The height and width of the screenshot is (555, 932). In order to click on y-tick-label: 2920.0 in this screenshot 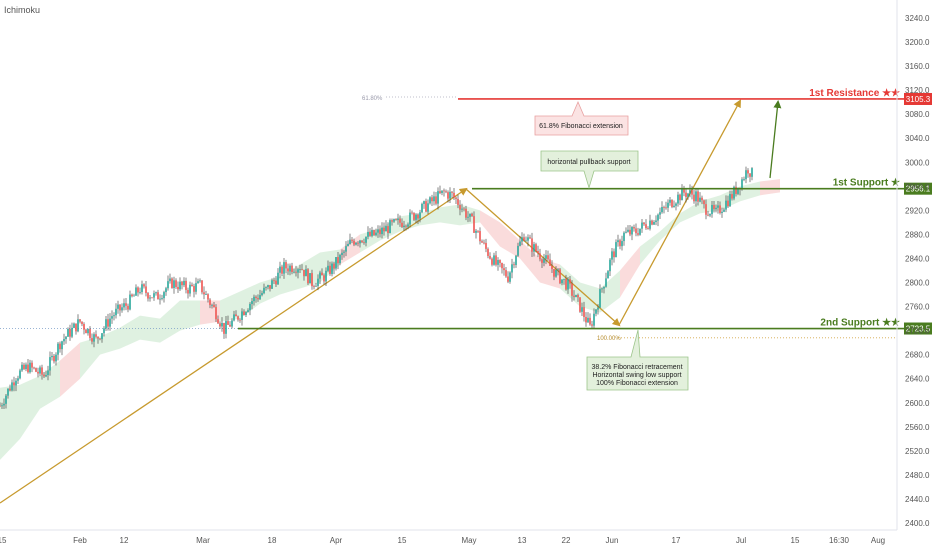, I will do `click(917, 210)`.